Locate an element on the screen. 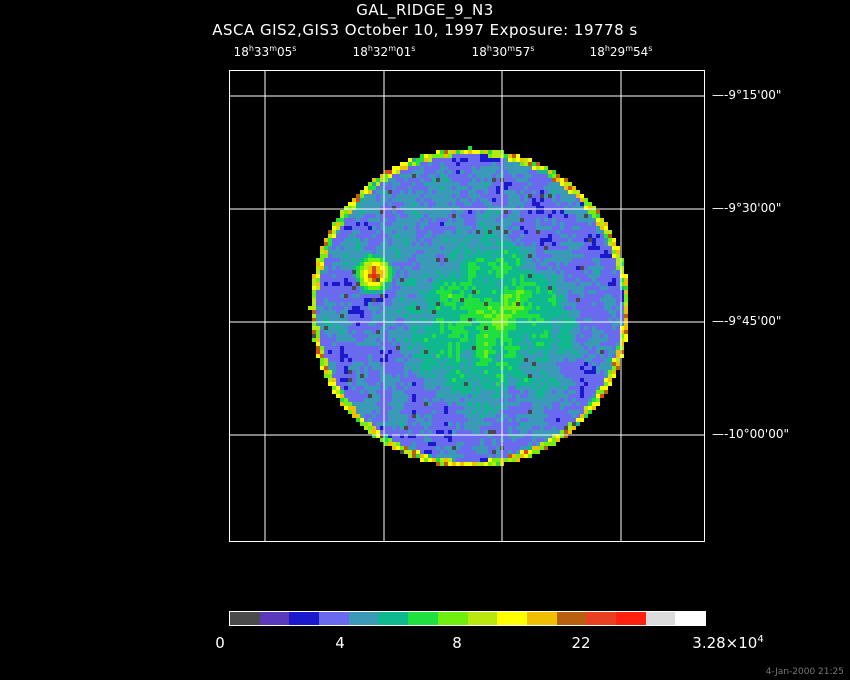 The image size is (850, 680). colorbar is located at coordinates (467, 618).